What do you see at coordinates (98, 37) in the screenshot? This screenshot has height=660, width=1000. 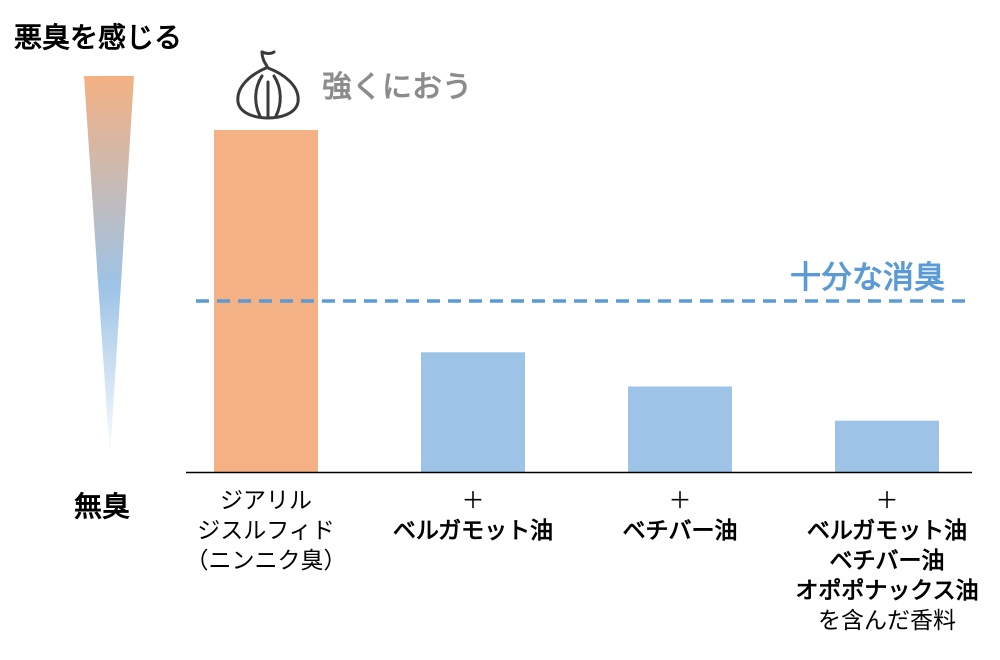 I see `y-axis-top-label: 悪臭を感じる` at bounding box center [98, 37].